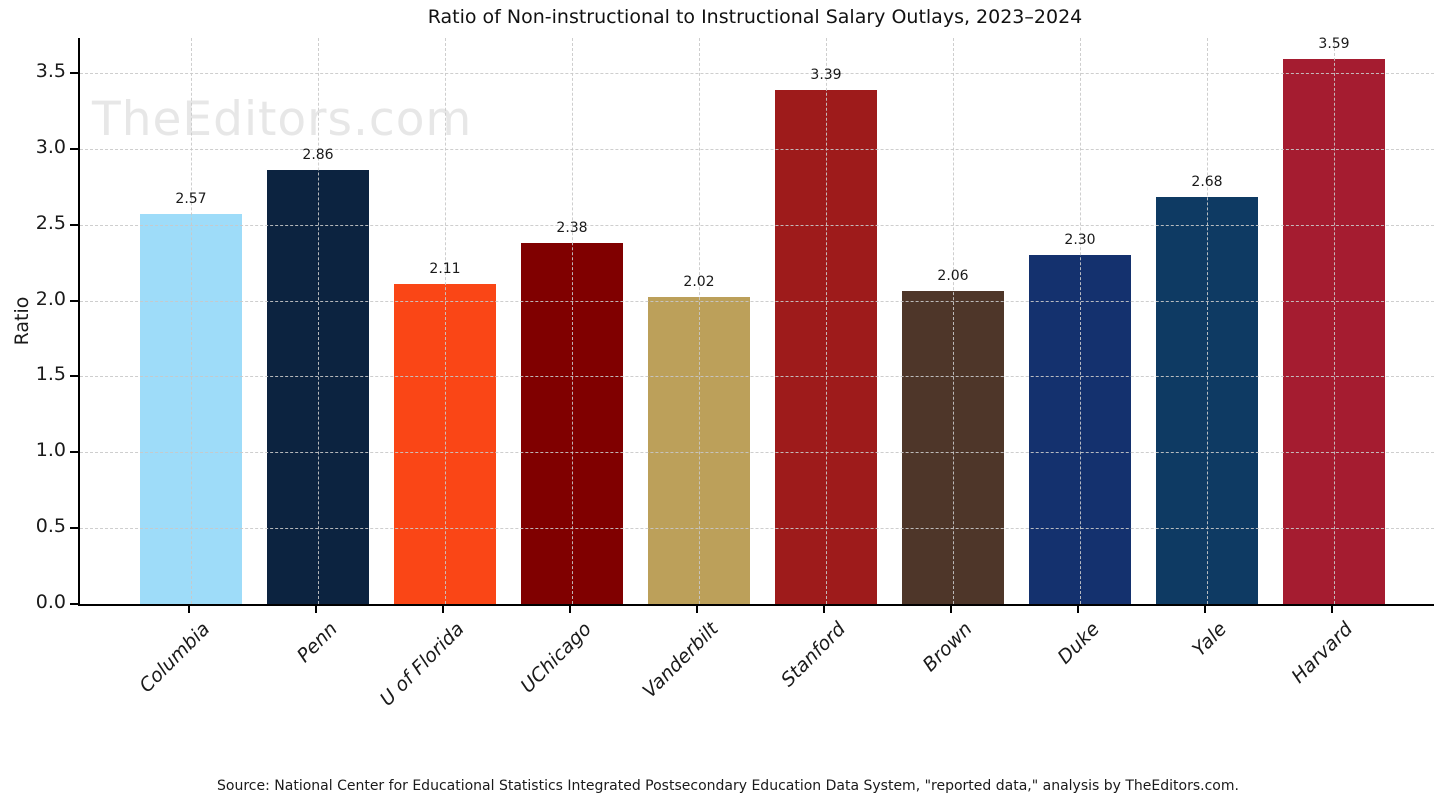 The width and height of the screenshot is (1456, 802). I want to click on bar-value-label: 2.57, so click(191, 199).